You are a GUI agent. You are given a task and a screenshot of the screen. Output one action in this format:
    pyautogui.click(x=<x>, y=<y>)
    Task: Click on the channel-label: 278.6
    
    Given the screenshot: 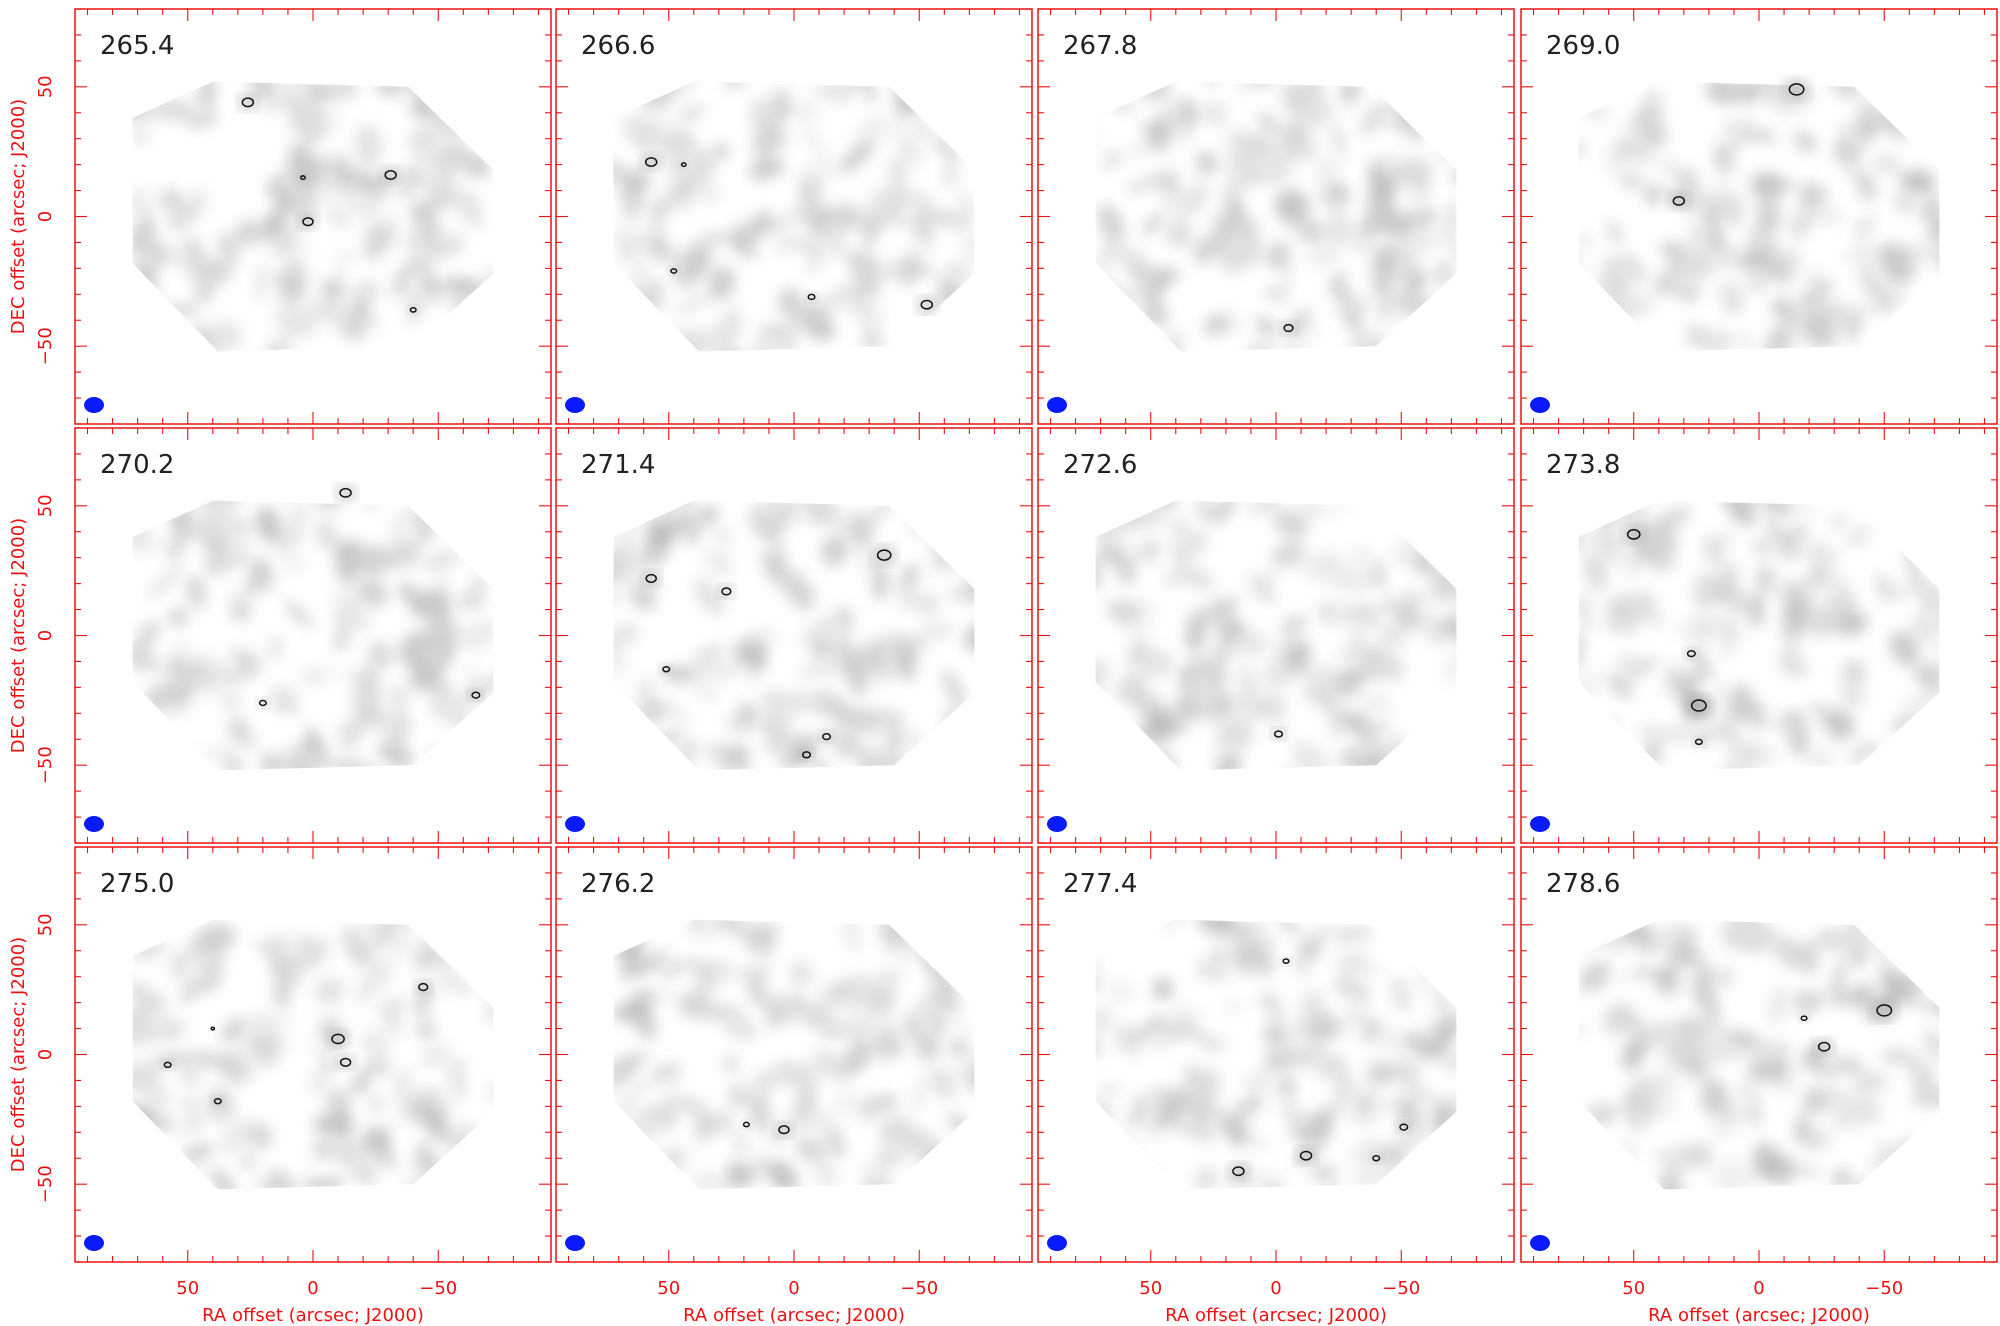 What is the action you would take?
    pyautogui.click(x=1583, y=884)
    